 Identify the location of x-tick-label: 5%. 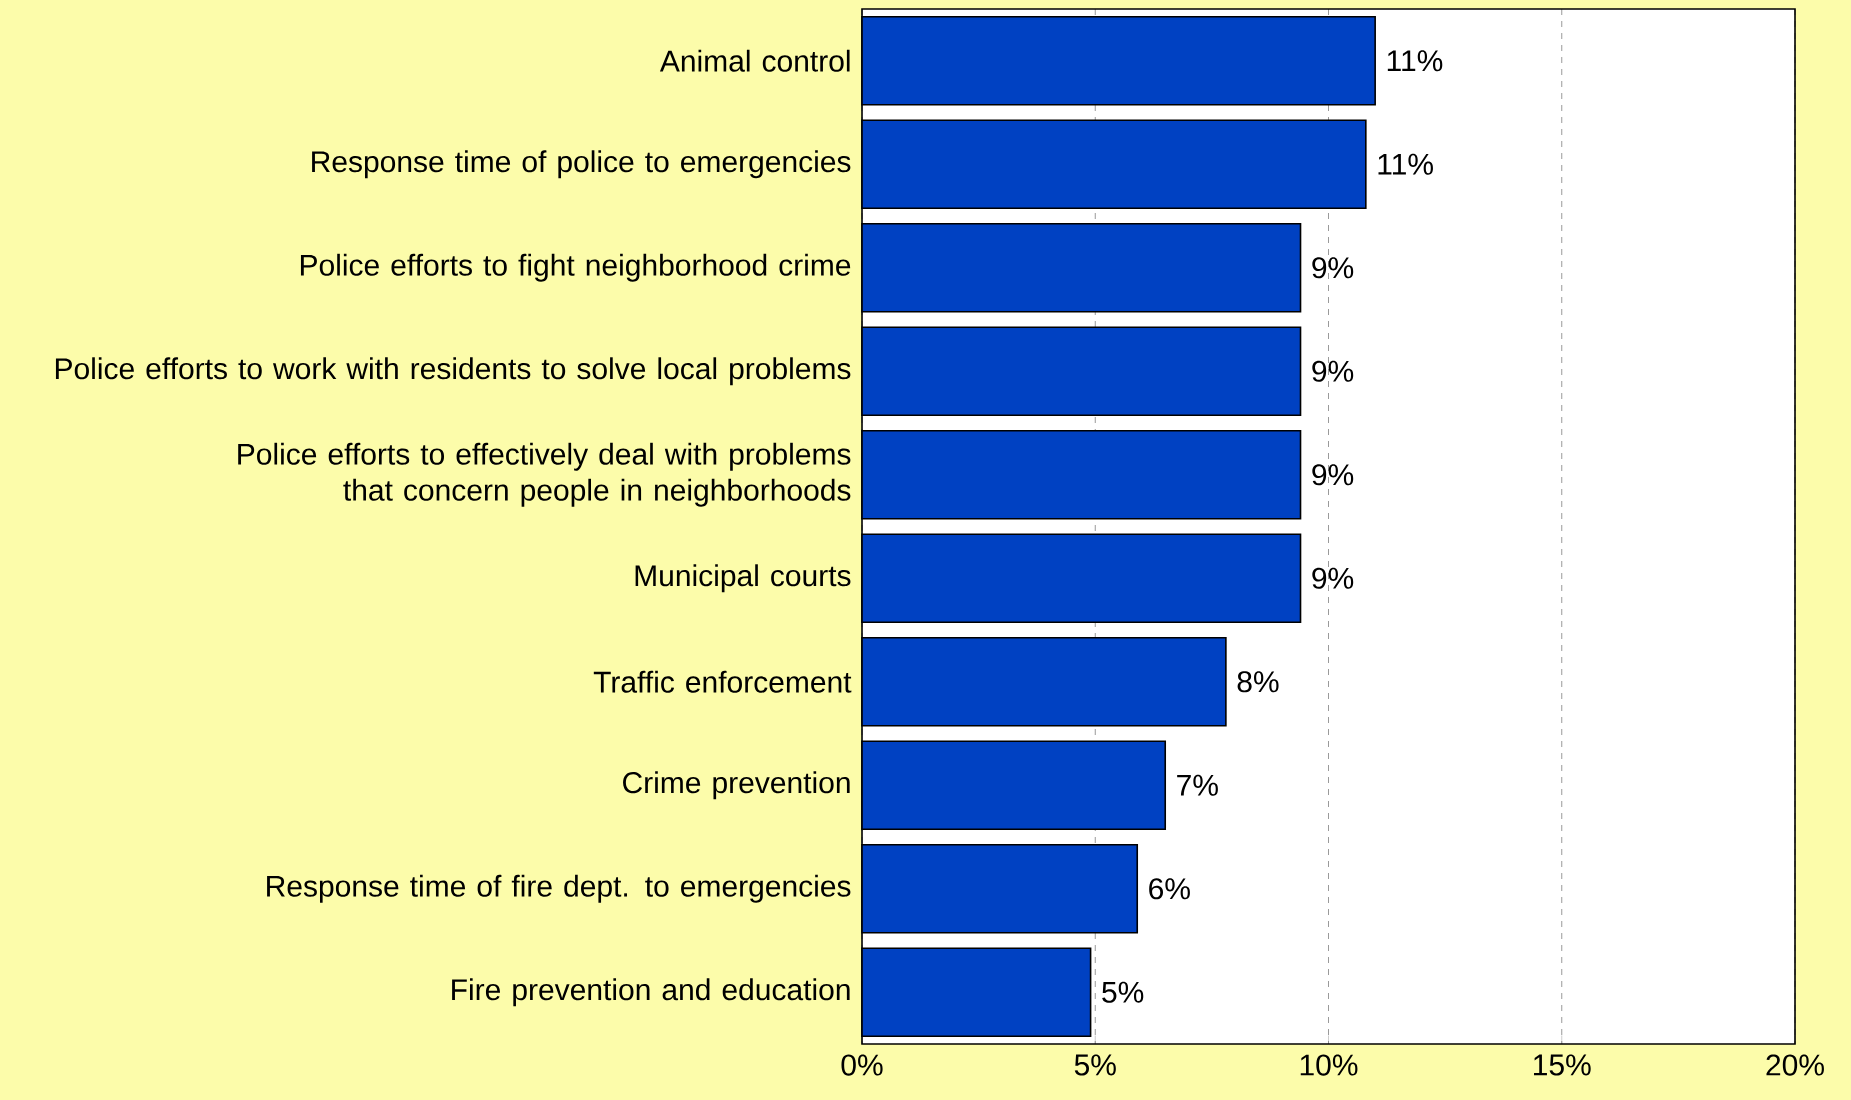
(1095, 1065).